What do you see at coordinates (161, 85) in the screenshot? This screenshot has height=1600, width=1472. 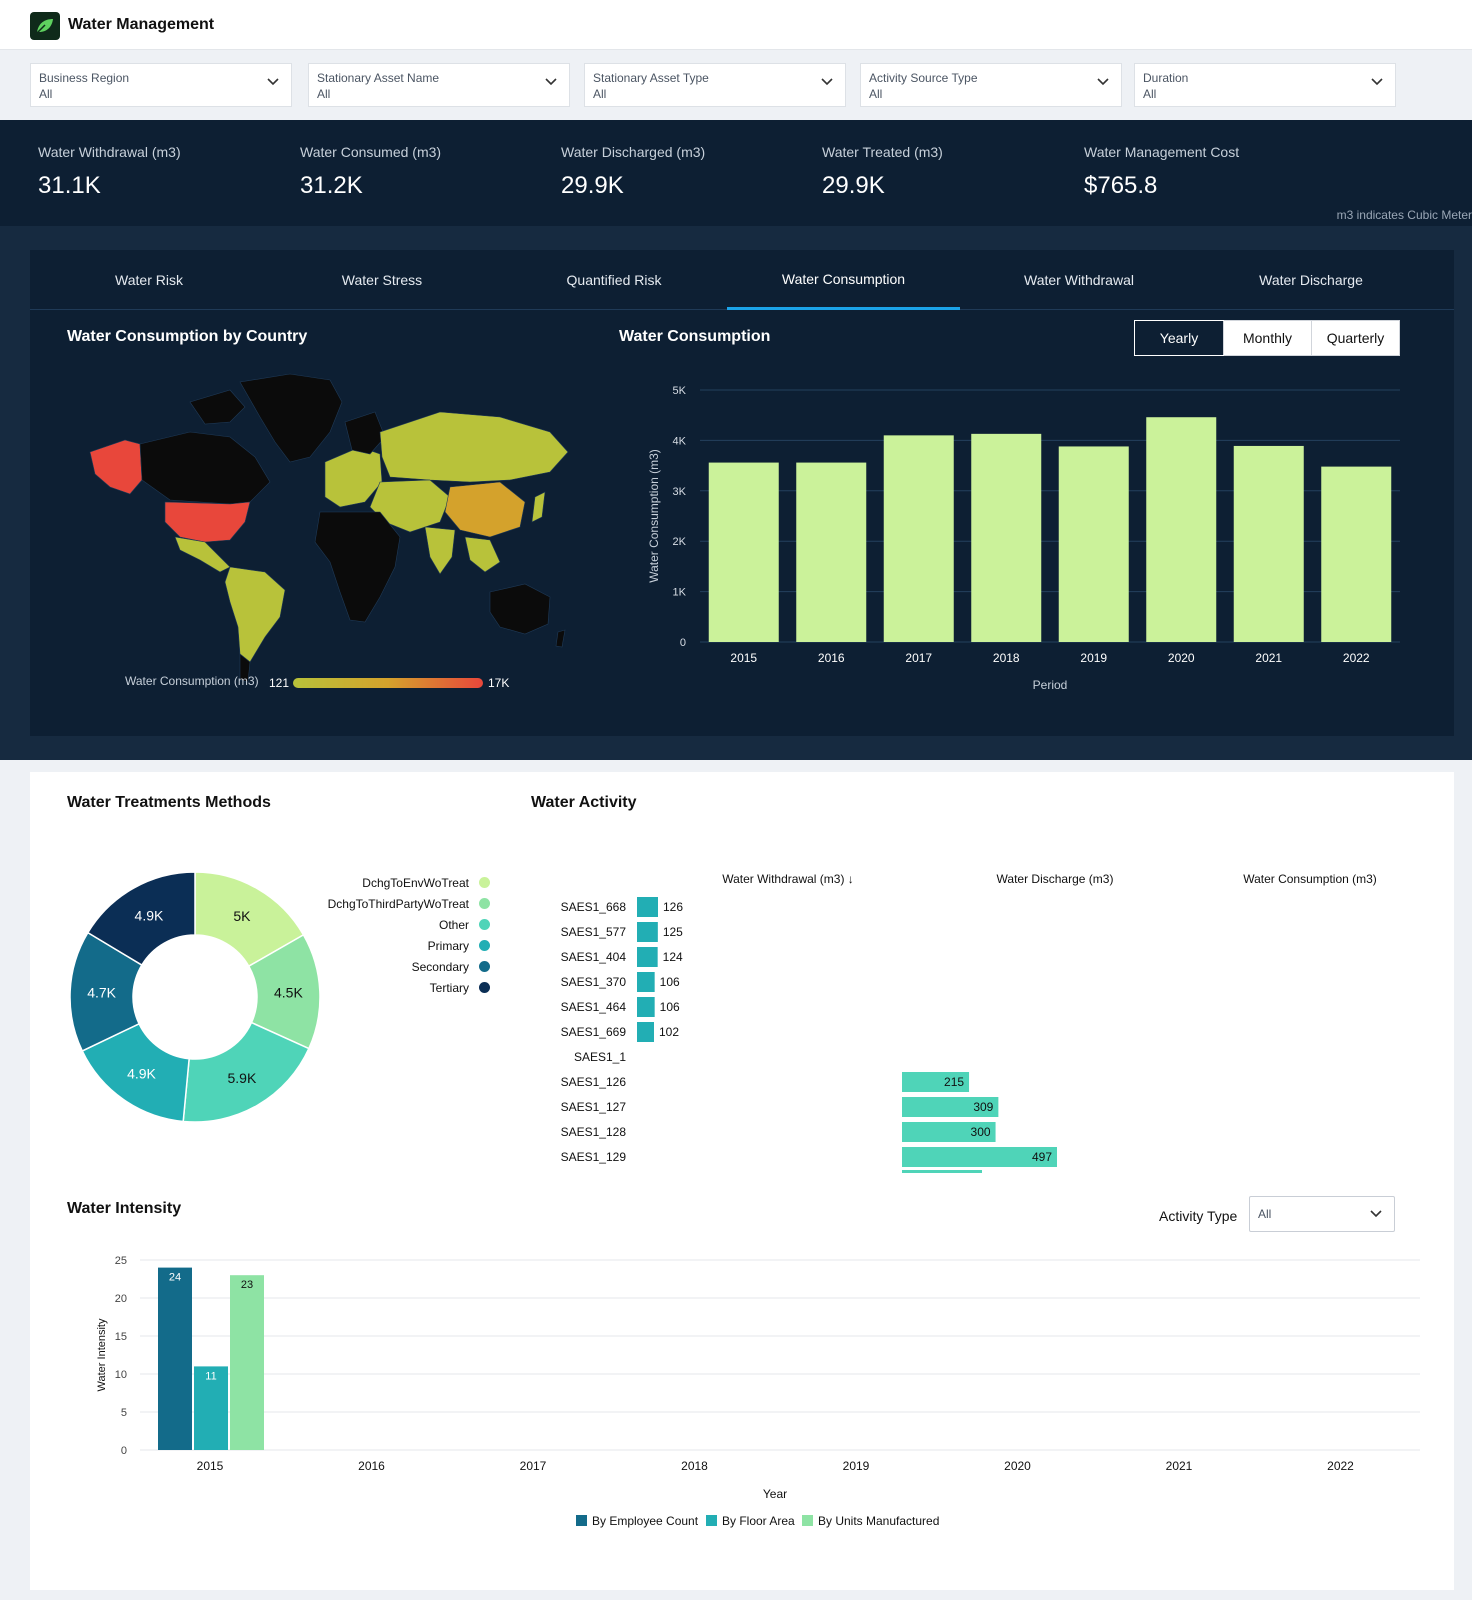 I see `filter-business-region: Business Region All` at bounding box center [161, 85].